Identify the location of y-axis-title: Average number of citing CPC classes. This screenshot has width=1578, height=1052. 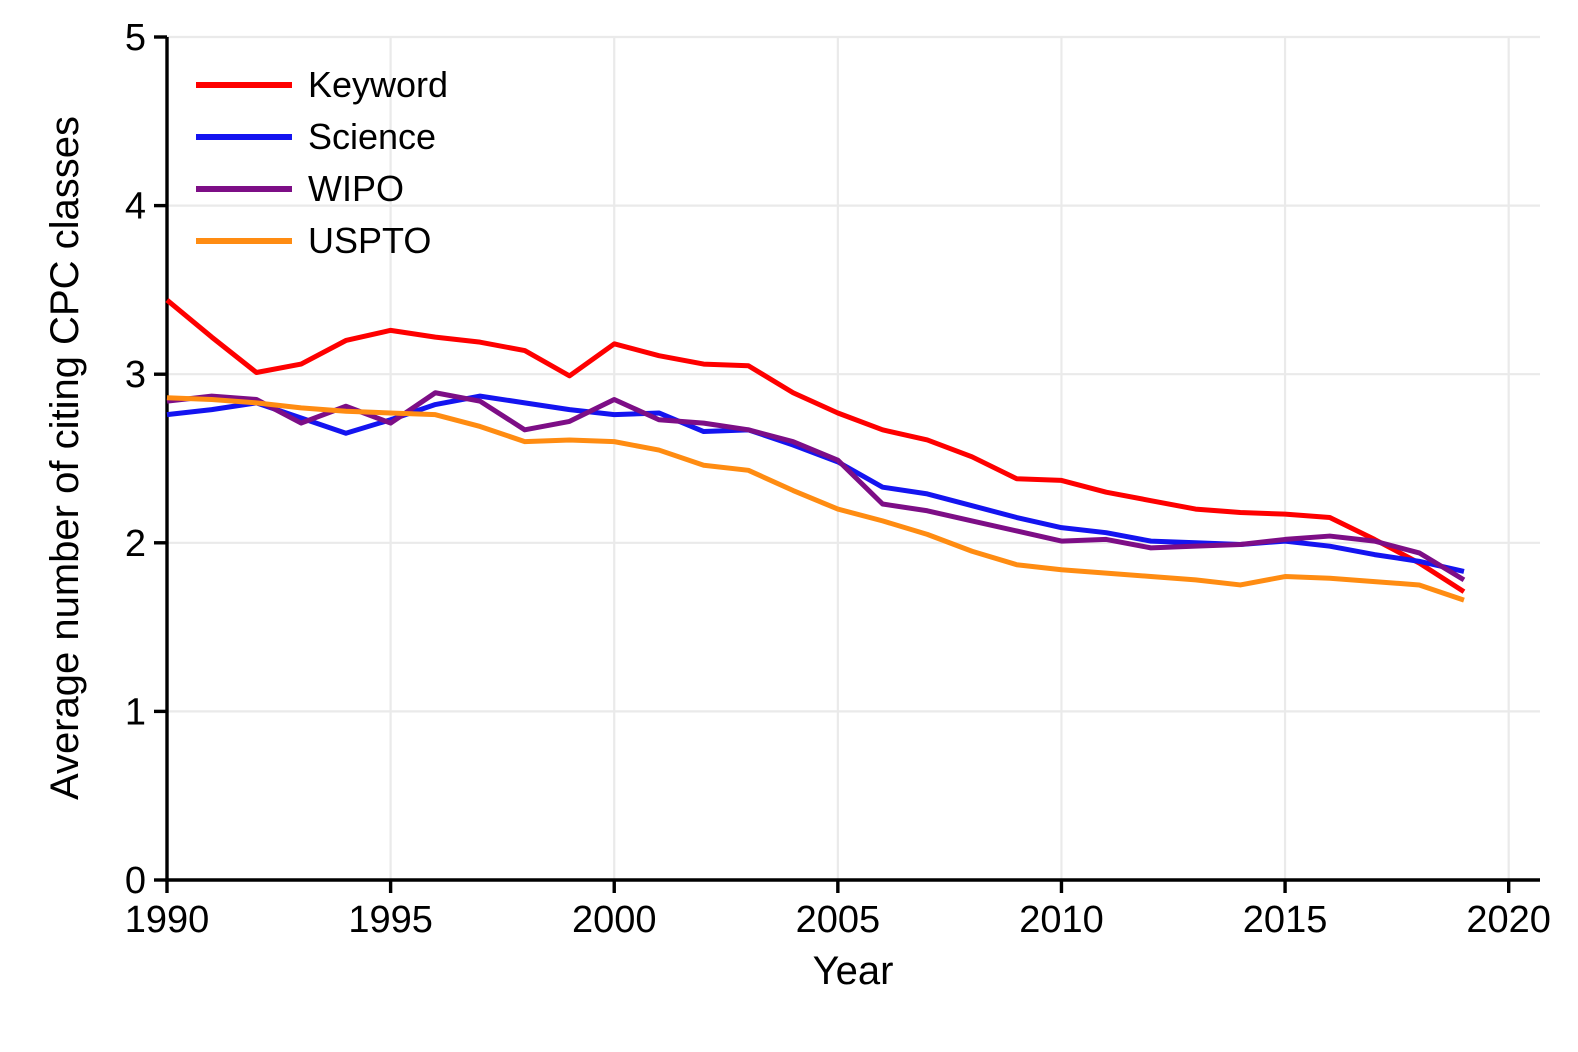
(65, 458).